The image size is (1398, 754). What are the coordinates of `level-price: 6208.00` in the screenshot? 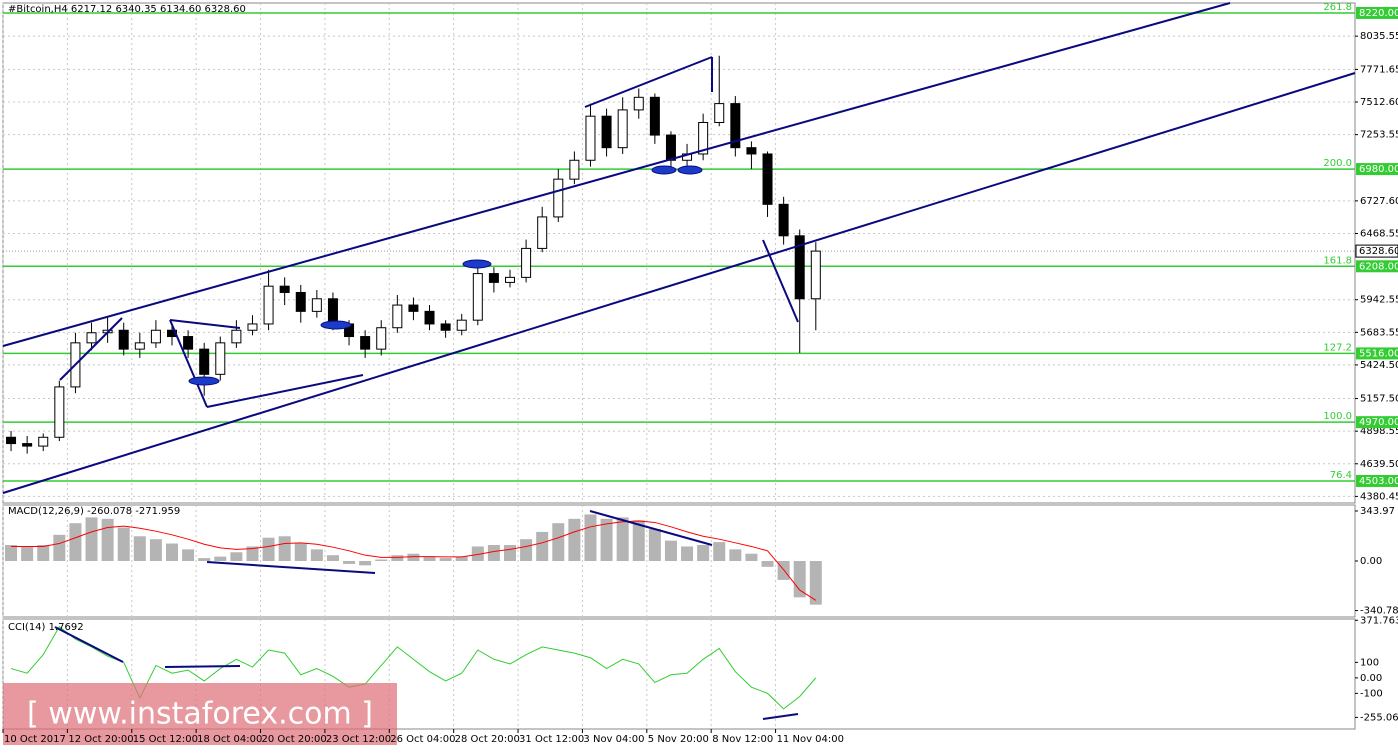 It's located at (1378, 266).